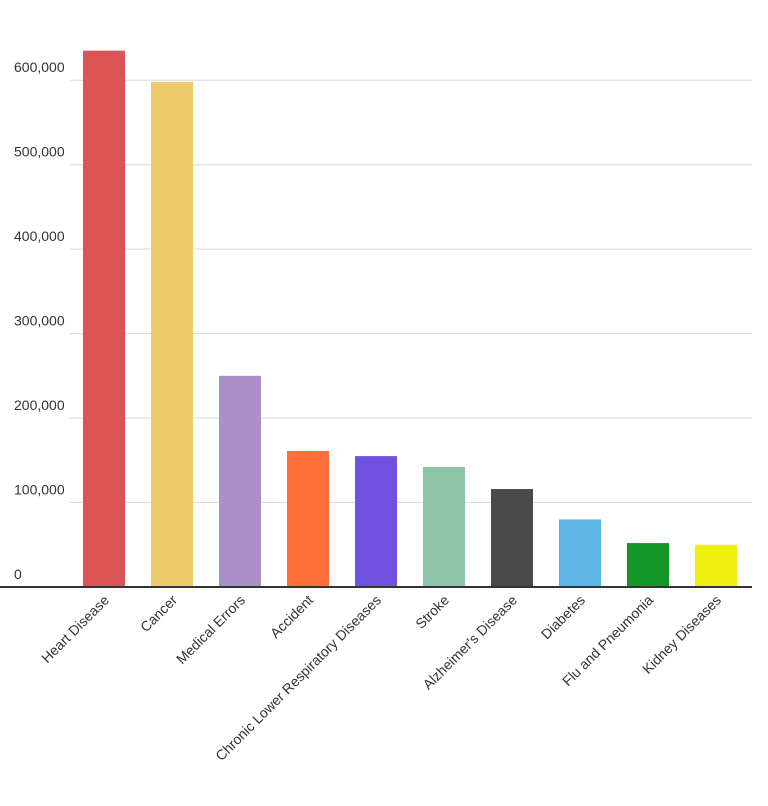 The image size is (768, 806). I want to click on x-tick-label: Cancer, so click(158, 613).